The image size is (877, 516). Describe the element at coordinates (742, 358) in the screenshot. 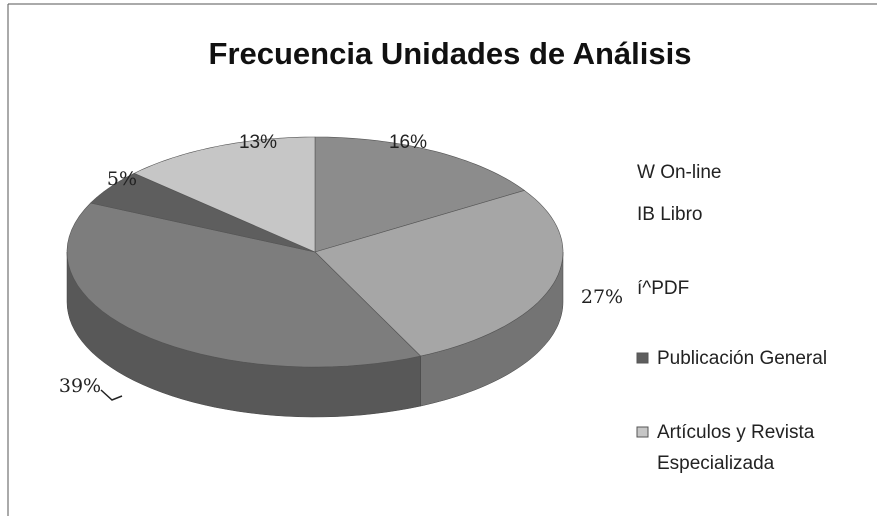

I see `legend-entry: Publicación General` at that location.